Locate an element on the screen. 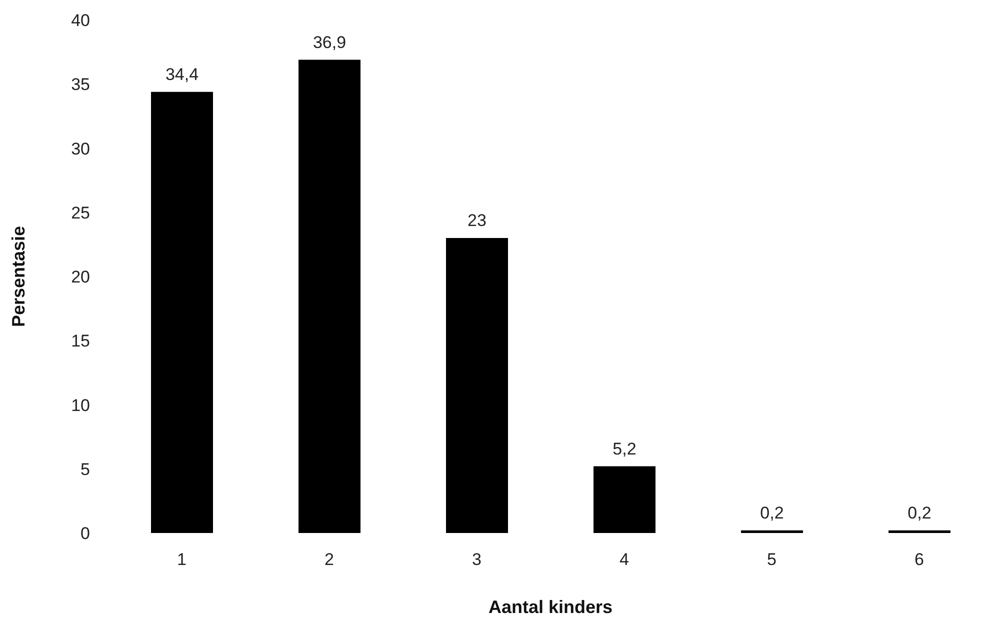 The image size is (995, 638). y-tick-label: 40 is located at coordinates (80, 20).